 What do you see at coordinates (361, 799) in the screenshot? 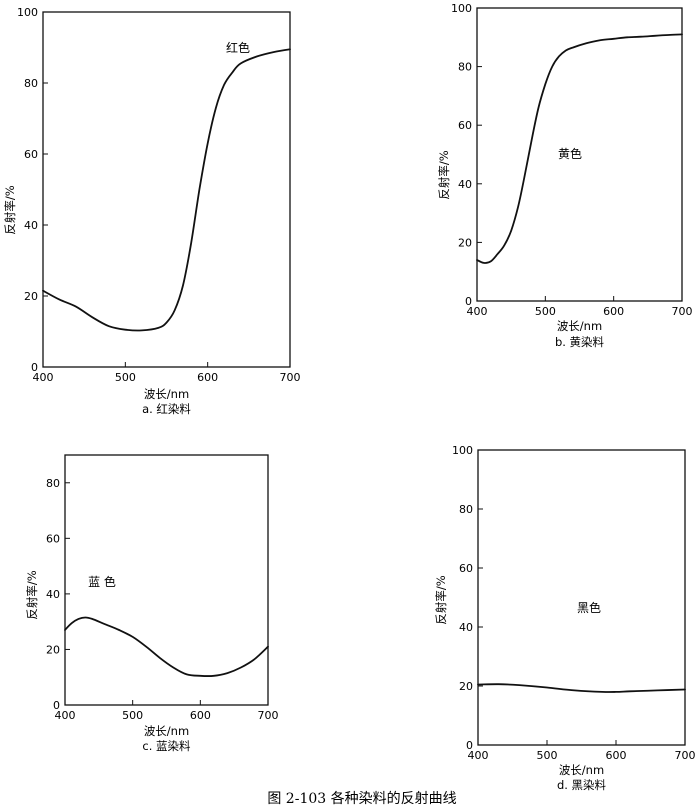
I see `figure-caption: 图 2-103 各种染料的反射曲线` at bounding box center [361, 799].